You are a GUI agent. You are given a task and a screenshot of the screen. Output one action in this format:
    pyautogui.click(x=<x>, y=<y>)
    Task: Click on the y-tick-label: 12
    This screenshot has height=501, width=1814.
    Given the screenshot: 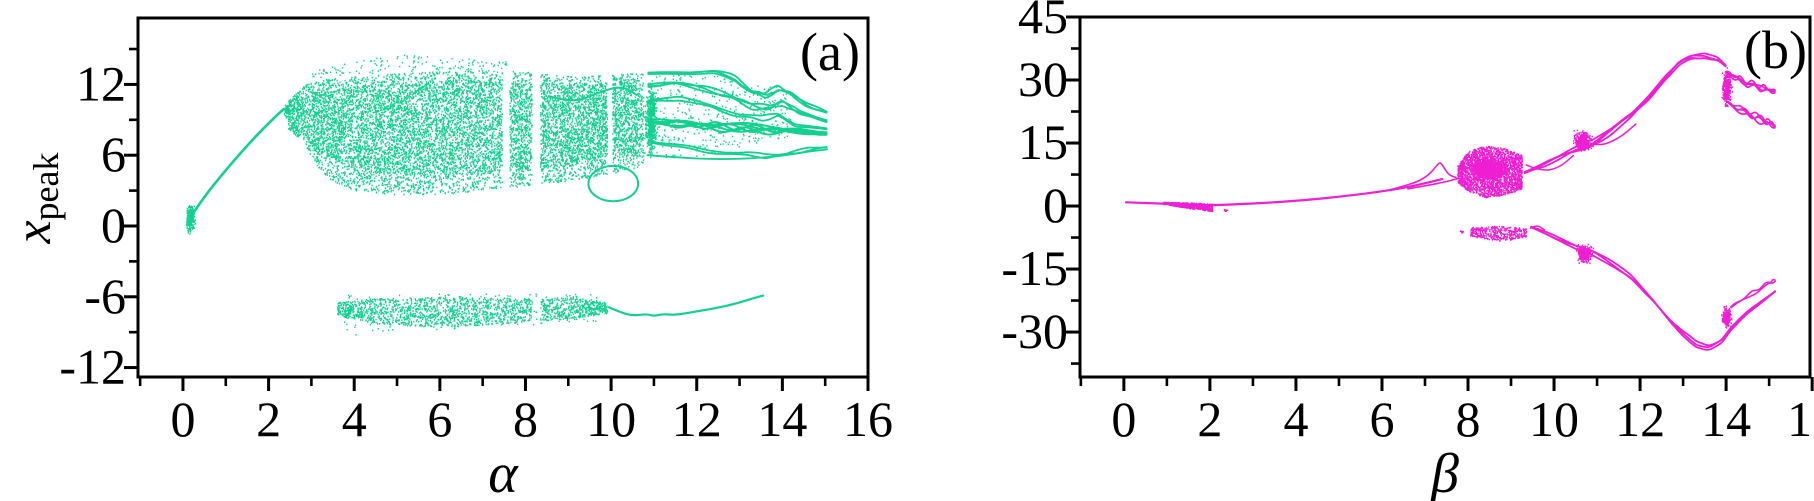 What is the action you would take?
    pyautogui.click(x=101, y=83)
    